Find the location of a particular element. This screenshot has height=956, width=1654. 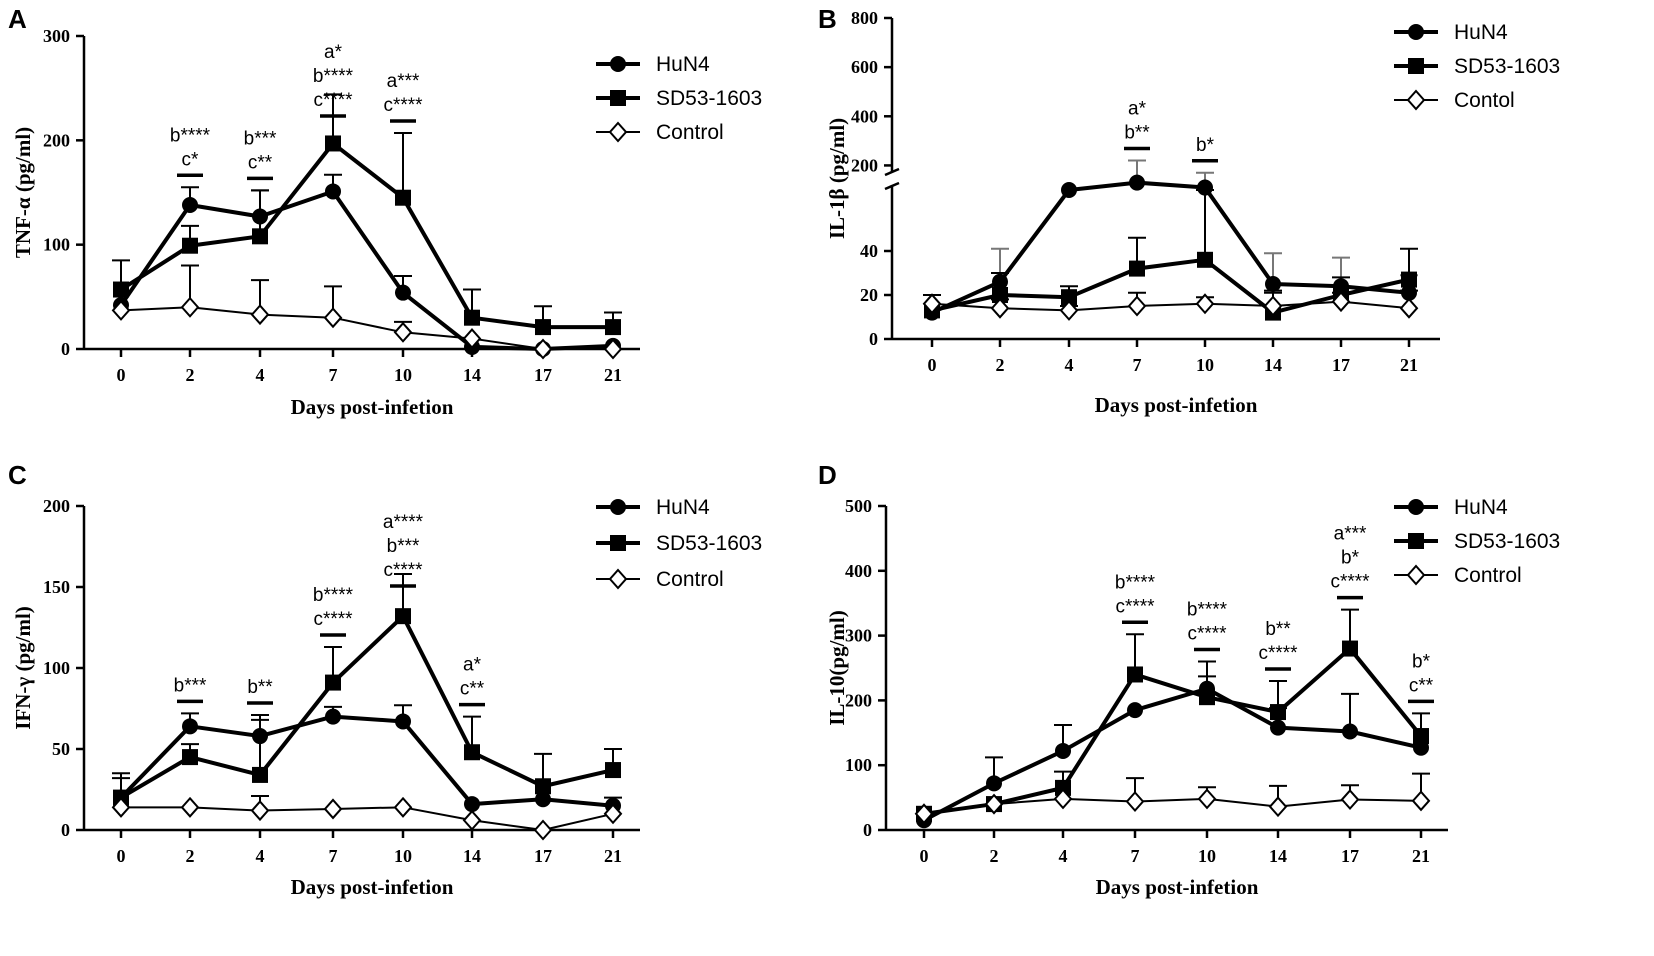

axis-break-mark is located at coordinates (892, 172).